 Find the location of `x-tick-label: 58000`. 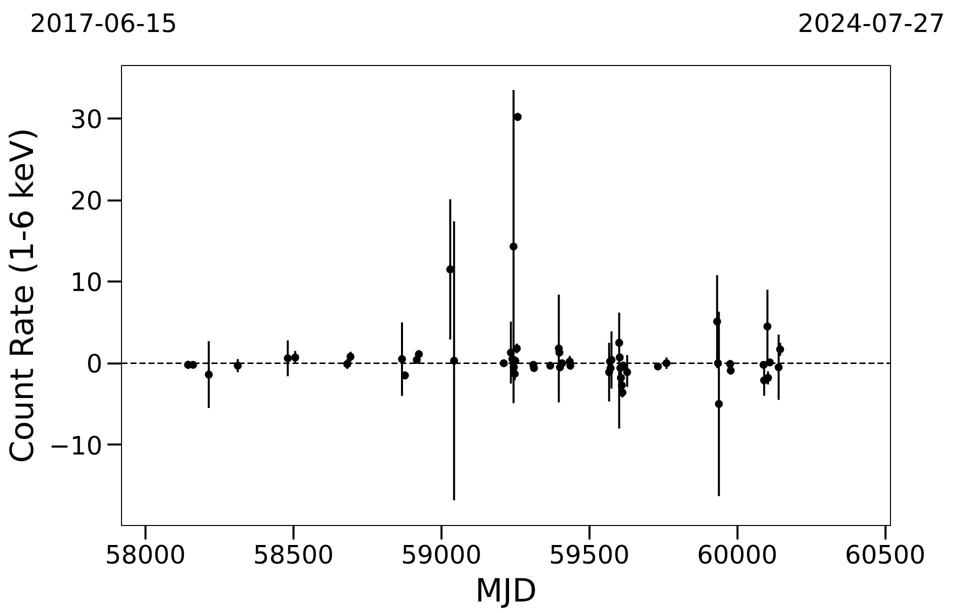

x-tick-label: 58000 is located at coordinates (145, 555).